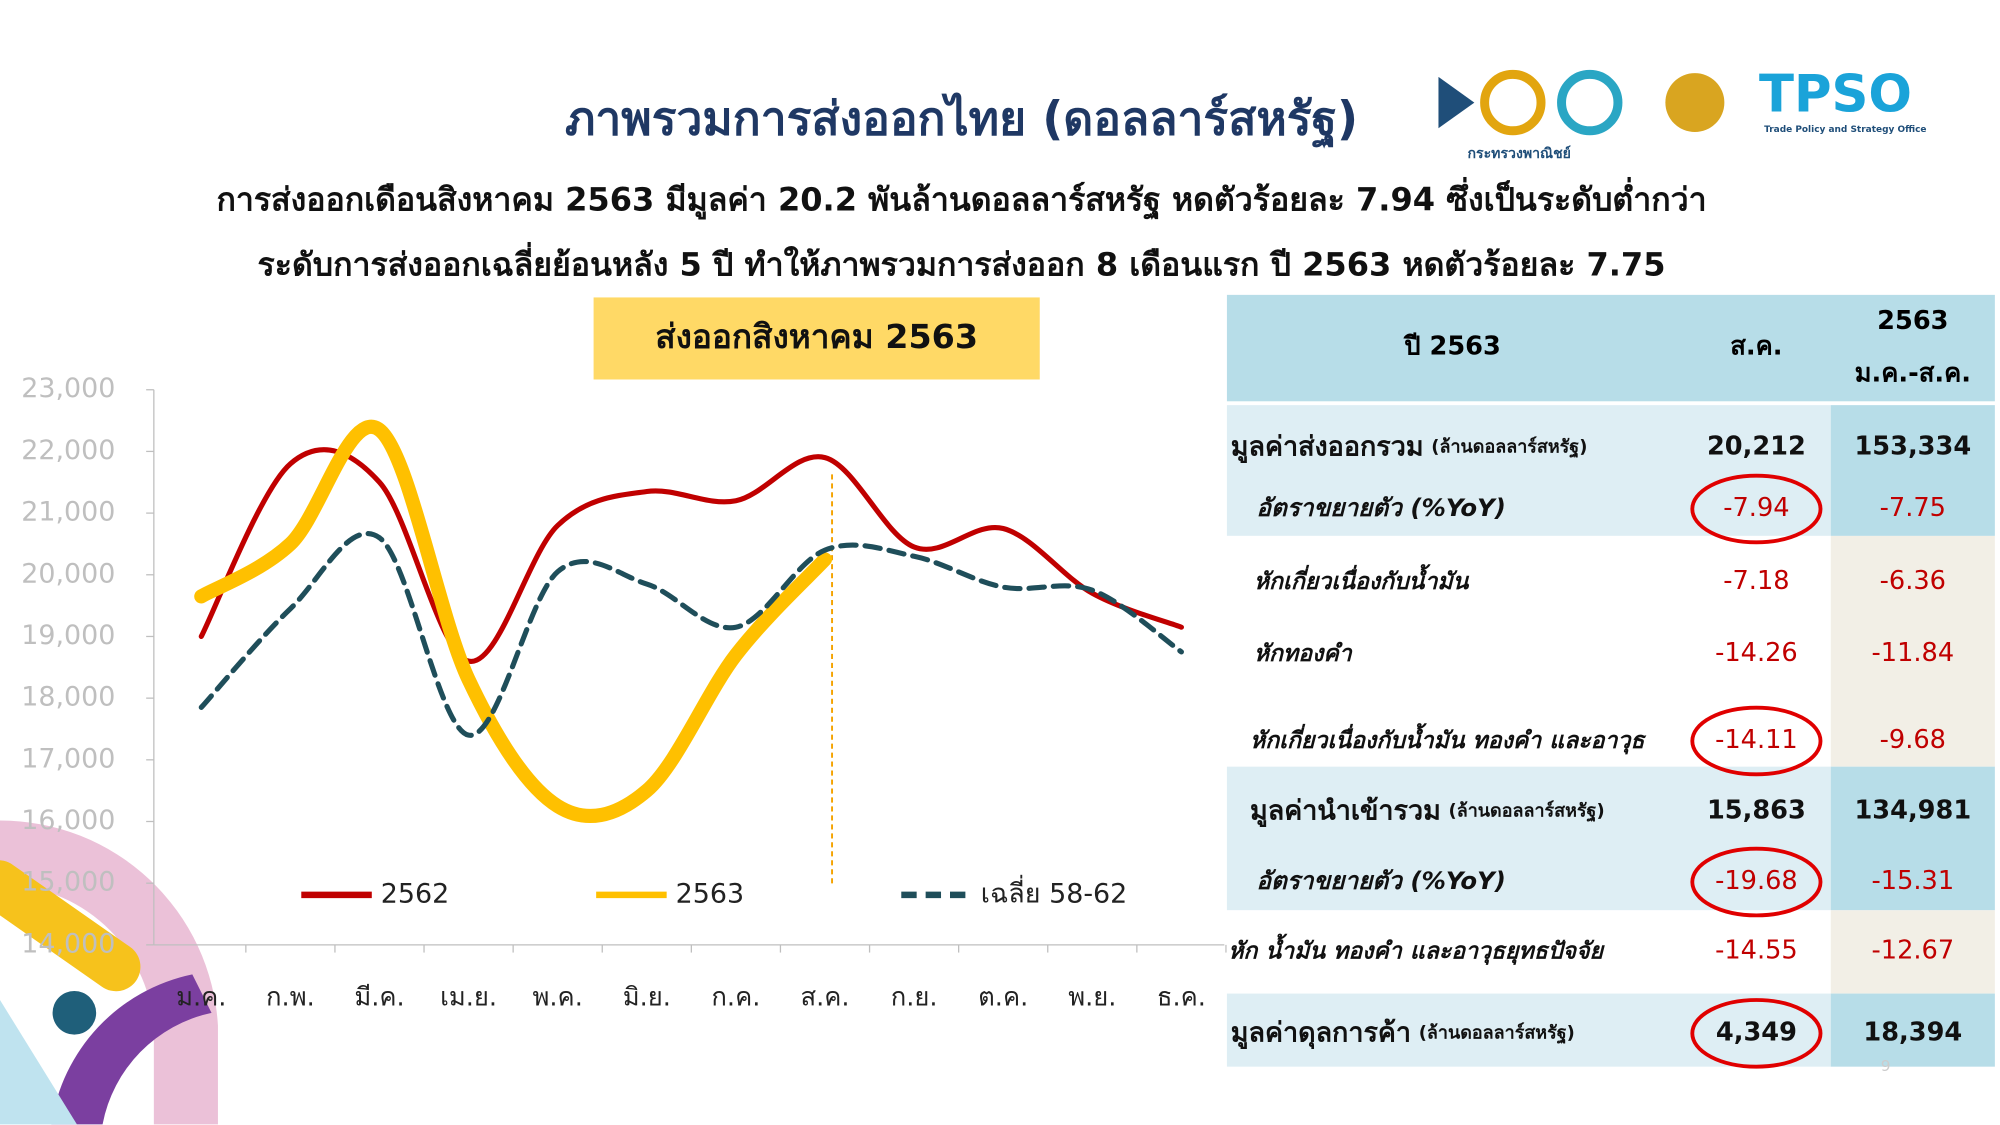 The height and width of the screenshot is (1125, 2000). I want to click on cell-aug: 15,863, so click(1756, 811).